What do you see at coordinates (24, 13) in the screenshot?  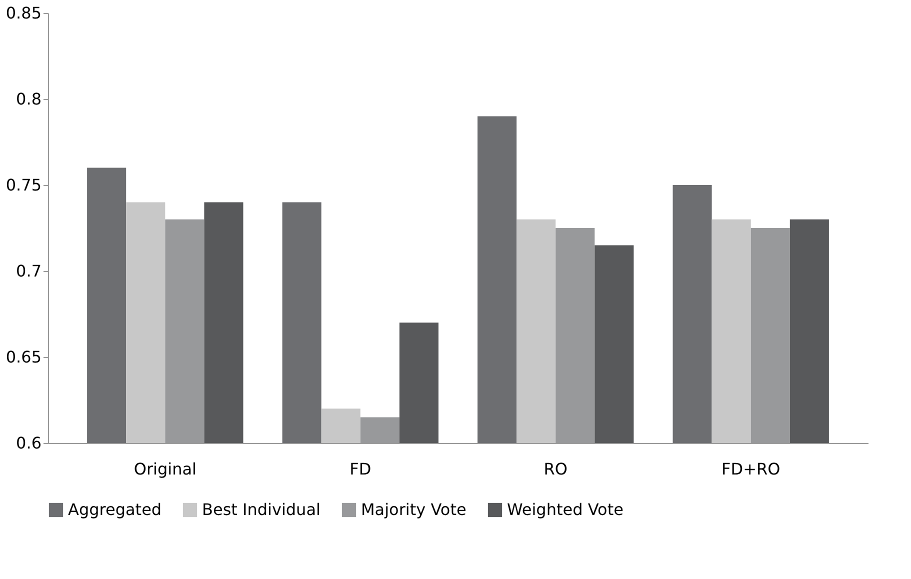 I see `y-tick-label: 0.85` at bounding box center [24, 13].